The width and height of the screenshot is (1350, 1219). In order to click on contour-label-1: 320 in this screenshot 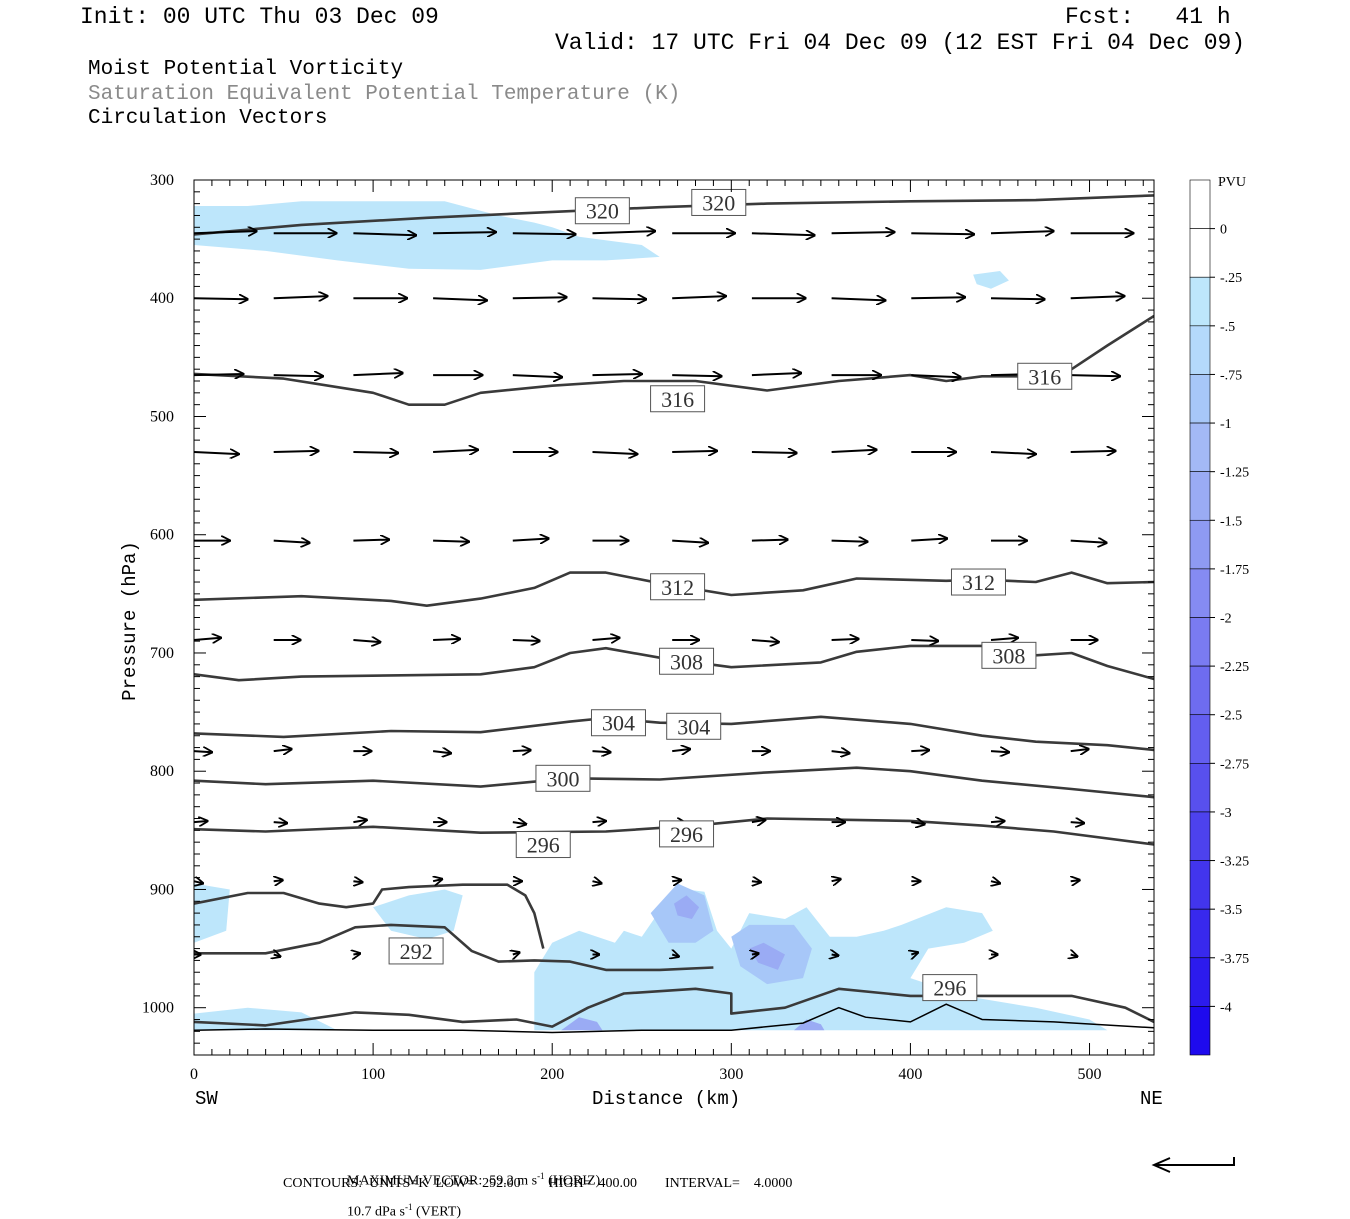, I will do `click(719, 202)`.